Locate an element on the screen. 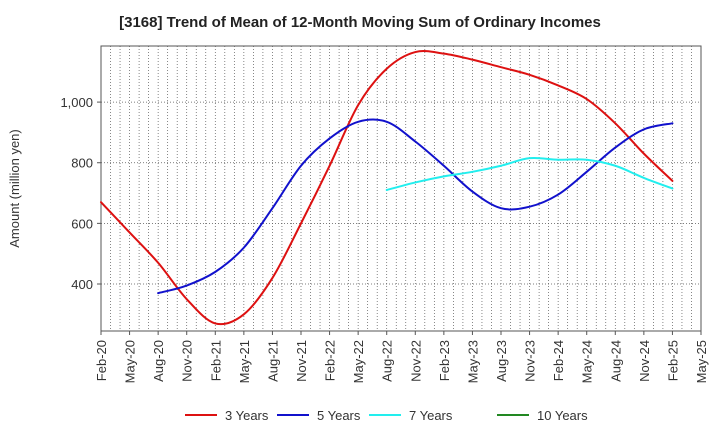 The image size is (720, 440). x-tick-label: Nov-23 is located at coordinates (530, 361).